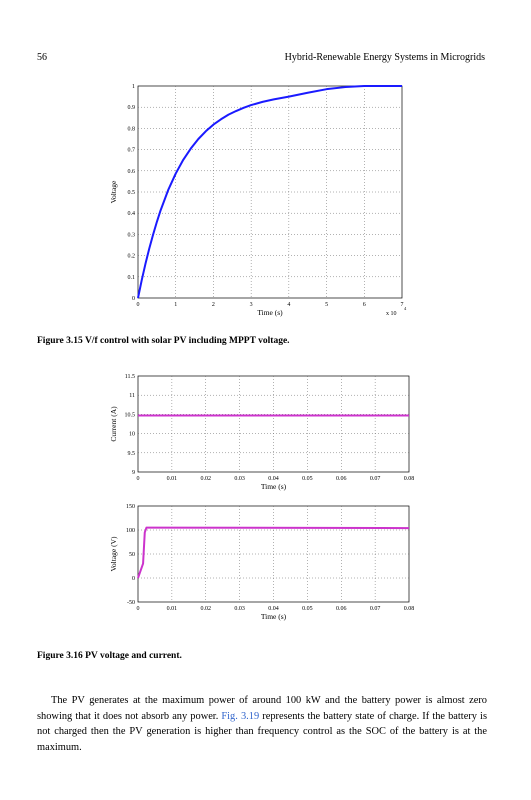 Image resolution: width=531 pixels, height=800 pixels. What do you see at coordinates (132, 396) in the screenshot?
I see `y-tick-label: 11` at bounding box center [132, 396].